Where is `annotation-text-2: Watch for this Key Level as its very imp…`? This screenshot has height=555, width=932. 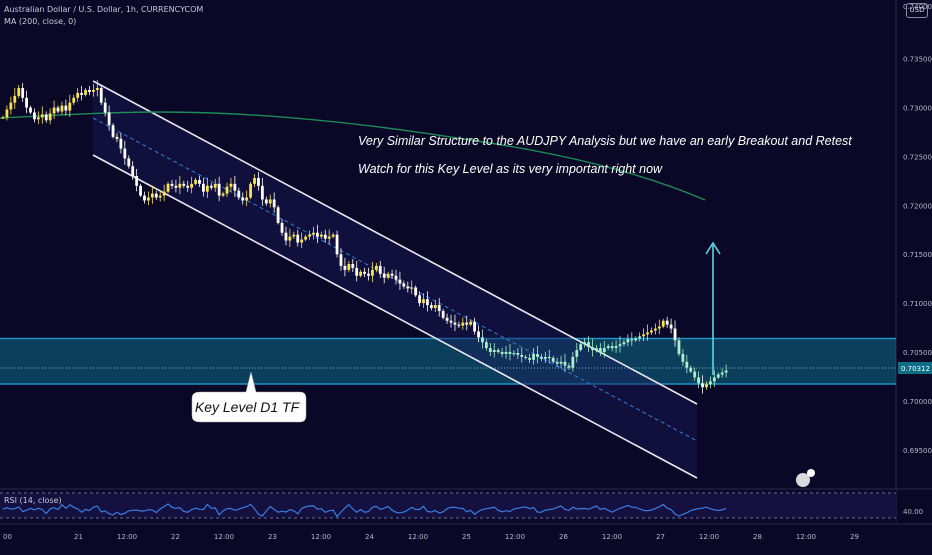 annotation-text-2: Watch for this Key Level as its very imp… is located at coordinates (510, 169).